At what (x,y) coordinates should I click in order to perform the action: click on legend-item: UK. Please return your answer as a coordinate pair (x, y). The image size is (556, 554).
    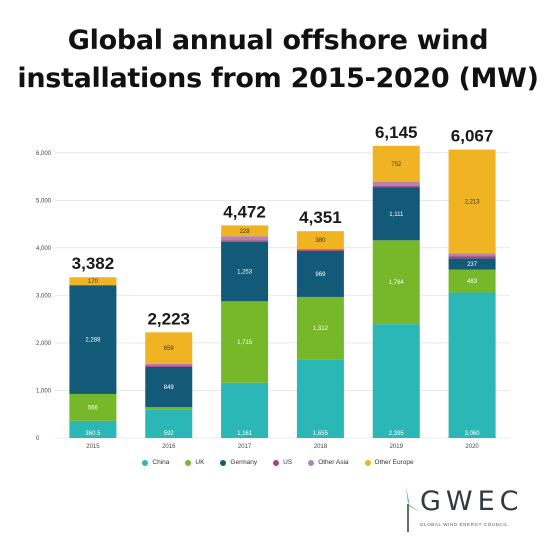
    Looking at the image, I should click on (194, 462).